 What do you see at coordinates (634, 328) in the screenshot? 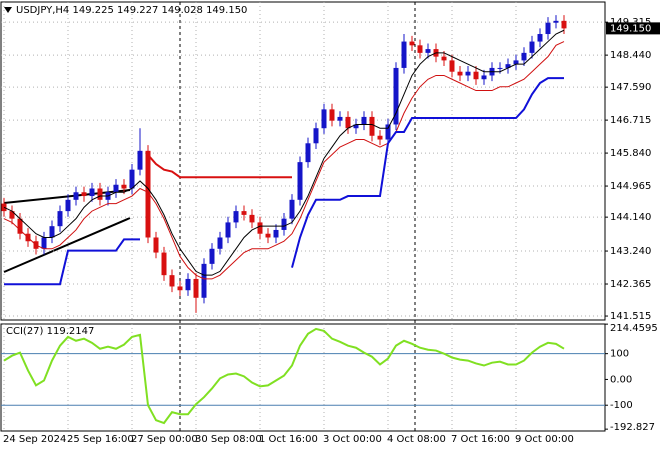
I see `cci-y-tick-label: 214.4595` at bounding box center [634, 328].